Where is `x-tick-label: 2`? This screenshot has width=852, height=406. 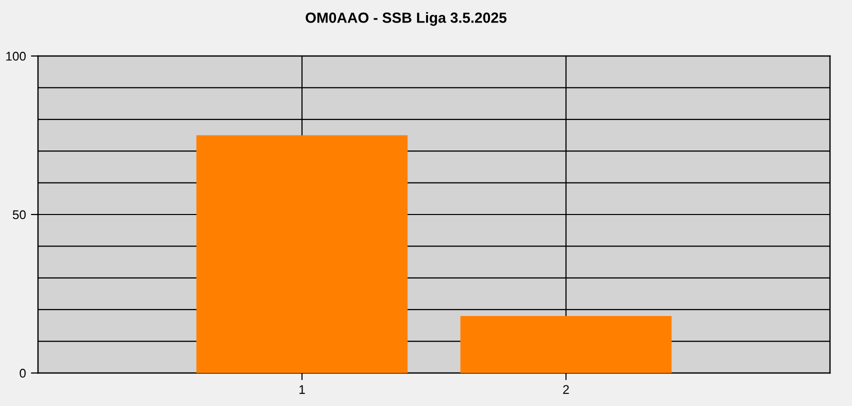 x-tick-label: 2 is located at coordinates (566, 389).